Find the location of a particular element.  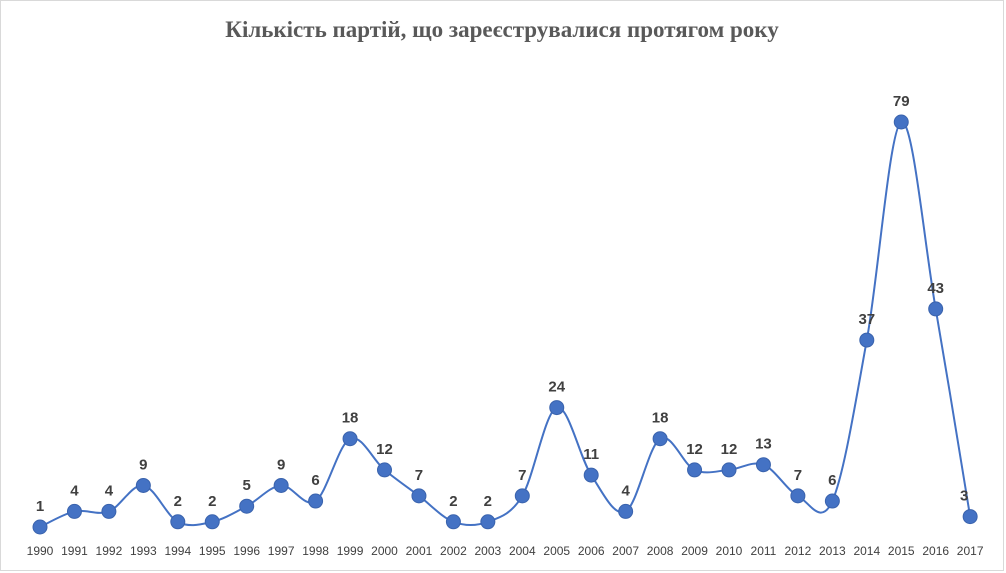

x-tick-label-2007: 2007 is located at coordinates (625, 551).